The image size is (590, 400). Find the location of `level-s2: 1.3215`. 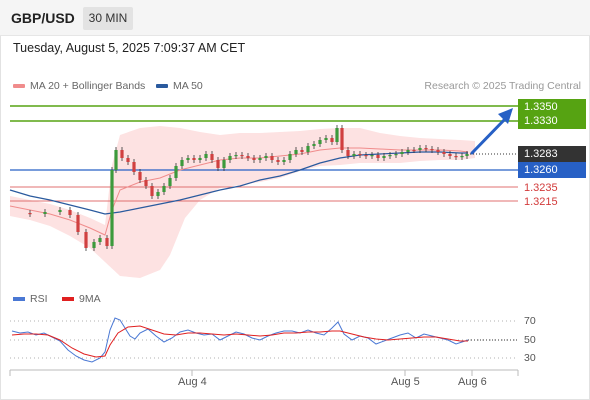

level-s2: 1.3215 is located at coordinates (541, 202).